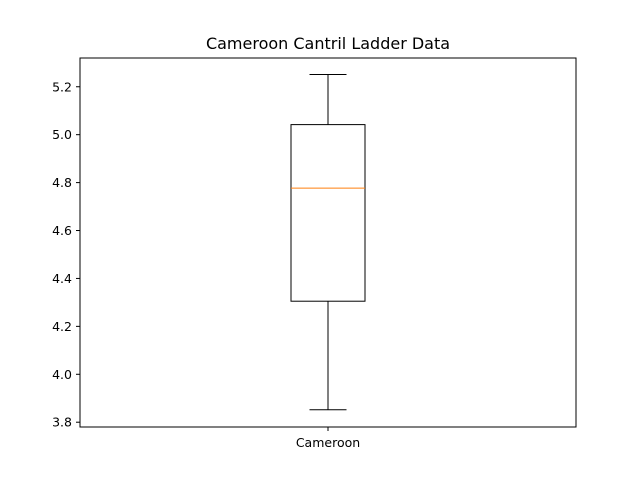 This screenshot has width=640, height=480. I want to click on box-series, so click(328, 242).